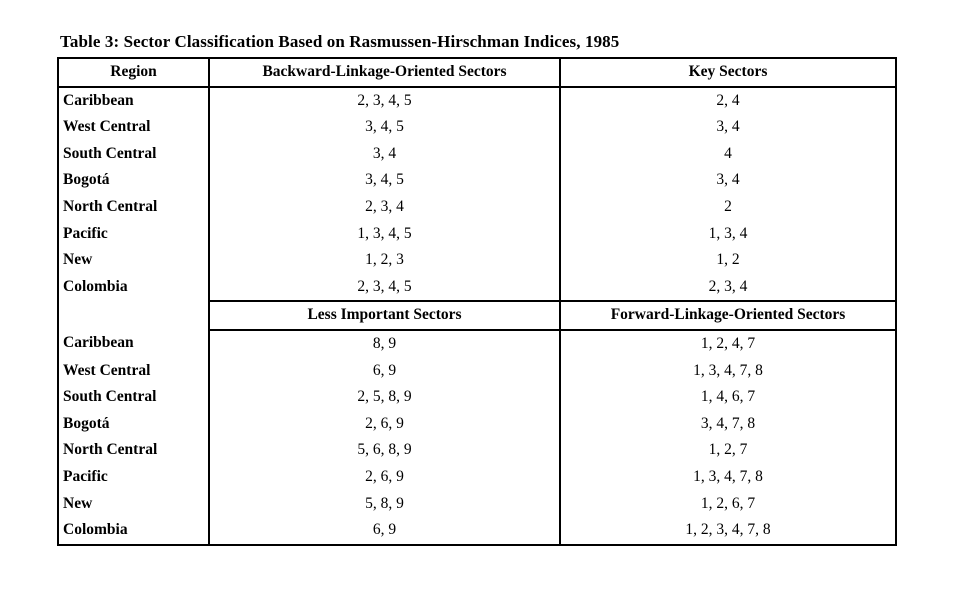 This screenshot has width=956, height=597. What do you see at coordinates (133, 73) in the screenshot?
I see `col-header-region: Region` at bounding box center [133, 73].